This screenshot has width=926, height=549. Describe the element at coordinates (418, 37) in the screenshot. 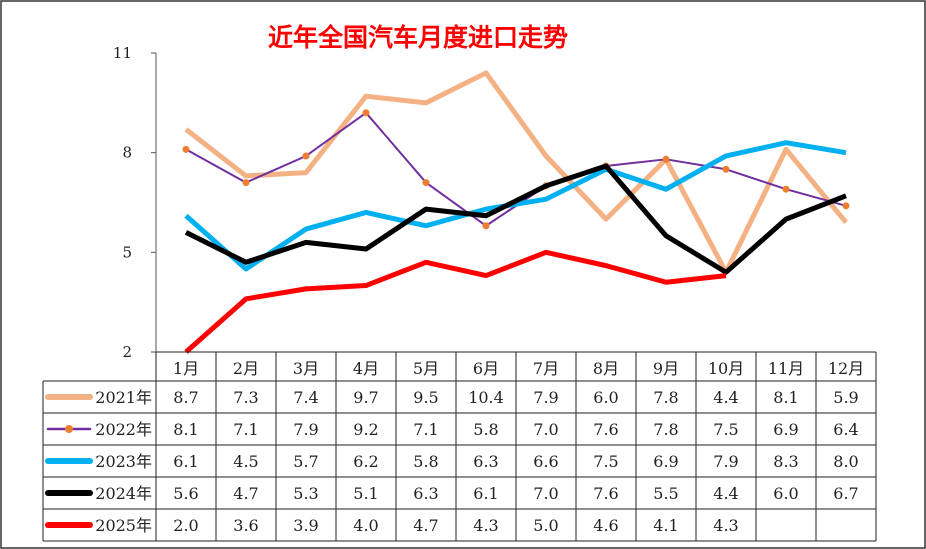

I see `chart-title: 近年全国汽车月度进口走势` at that location.